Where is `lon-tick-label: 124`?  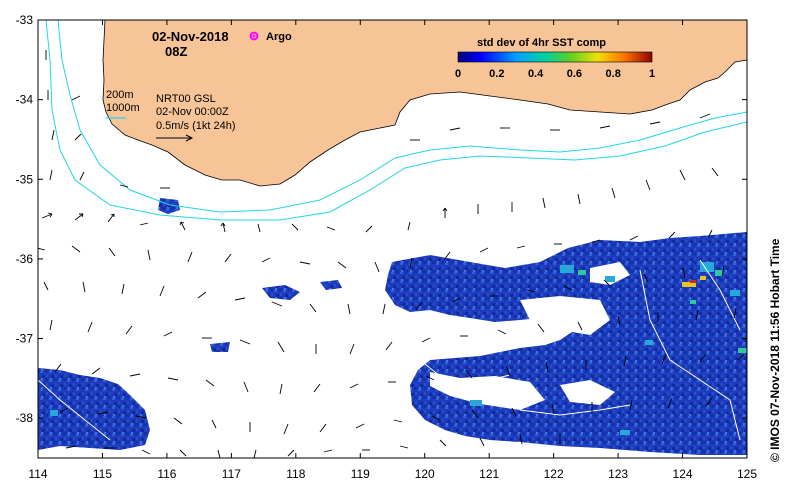
lon-tick-label: 124 is located at coordinates (683, 474).